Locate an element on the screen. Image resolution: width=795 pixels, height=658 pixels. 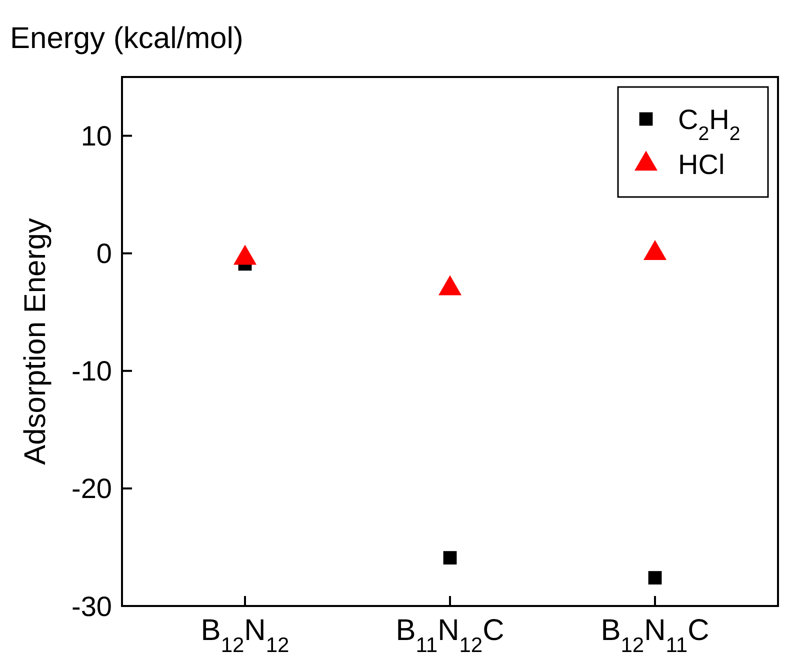
x-tick-label: B$_{12}$N$_{12}$ is located at coordinates (245, 635).